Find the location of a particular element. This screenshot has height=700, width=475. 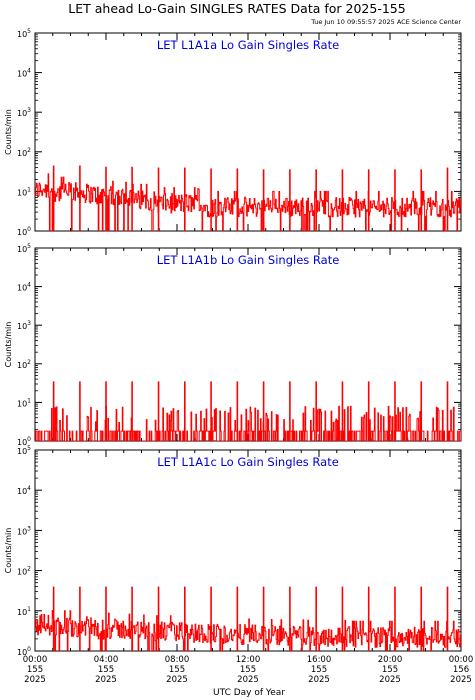

x-tick-label: 08:00 is located at coordinates (177, 660).